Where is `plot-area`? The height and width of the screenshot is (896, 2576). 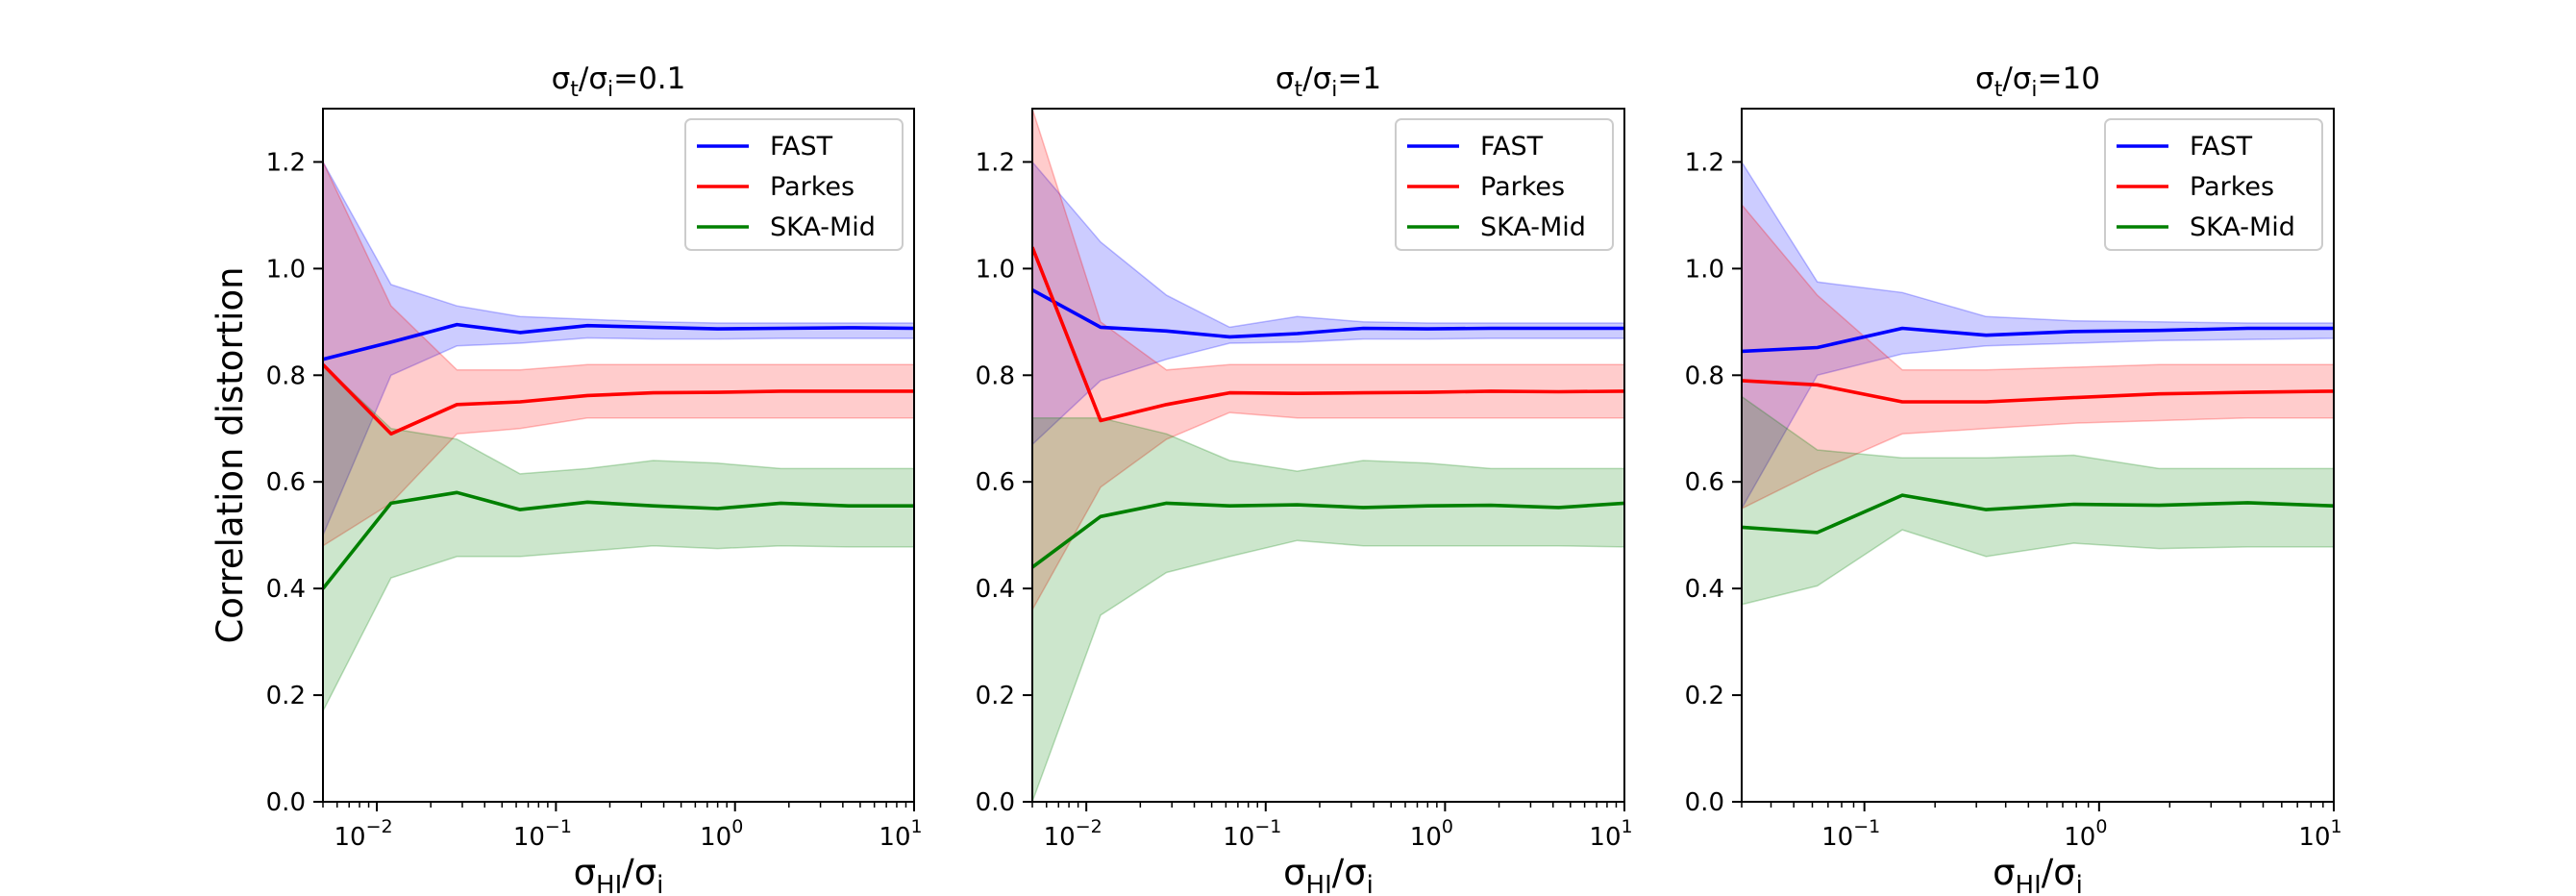 plot-area is located at coordinates (618, 436).